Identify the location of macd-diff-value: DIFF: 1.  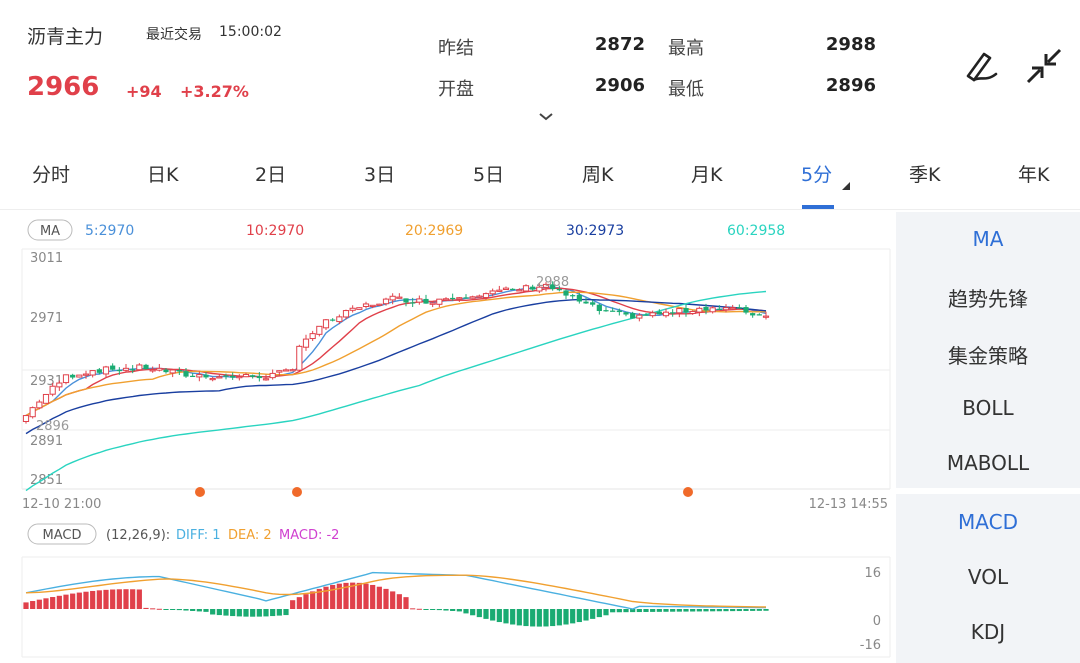
(198, 535).